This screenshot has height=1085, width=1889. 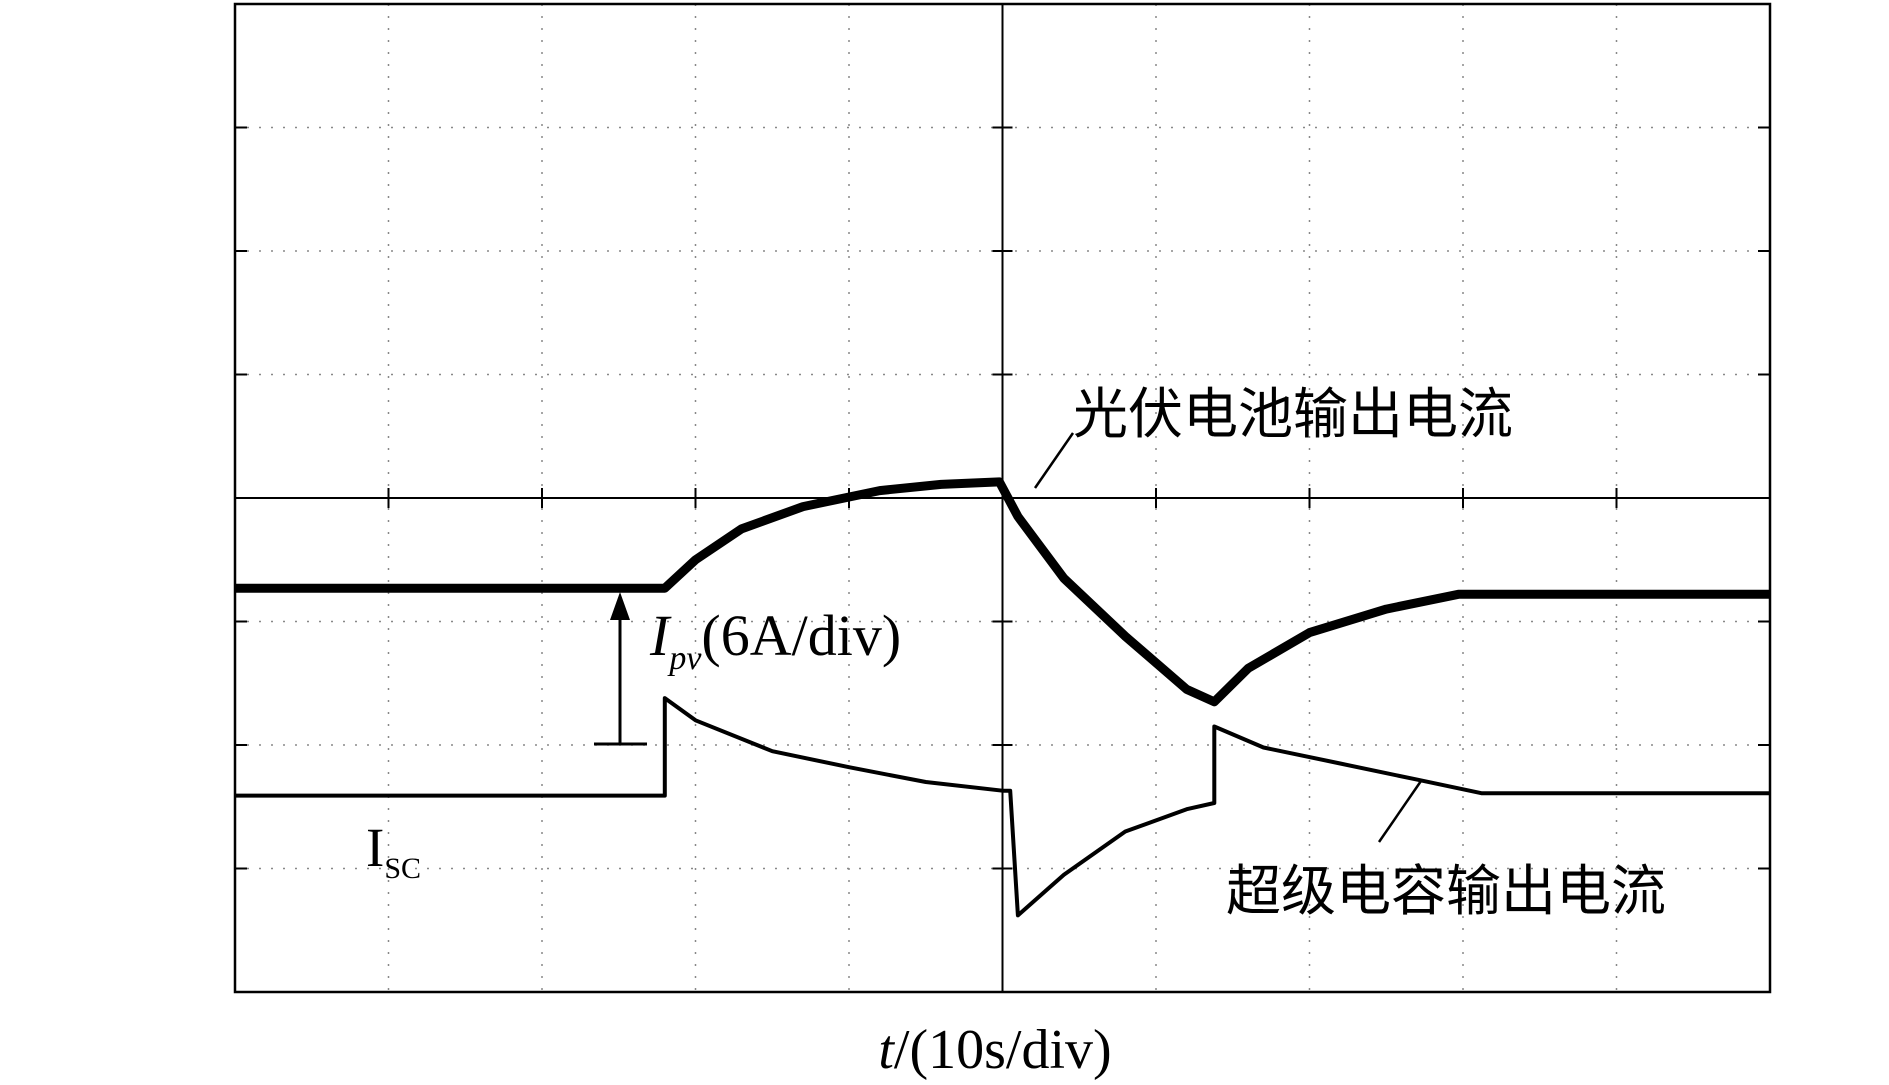 What do you see at coordinates (393, 851) in the screenshot?
I see `trace-label: ISC` at bounding box center [393, 851].